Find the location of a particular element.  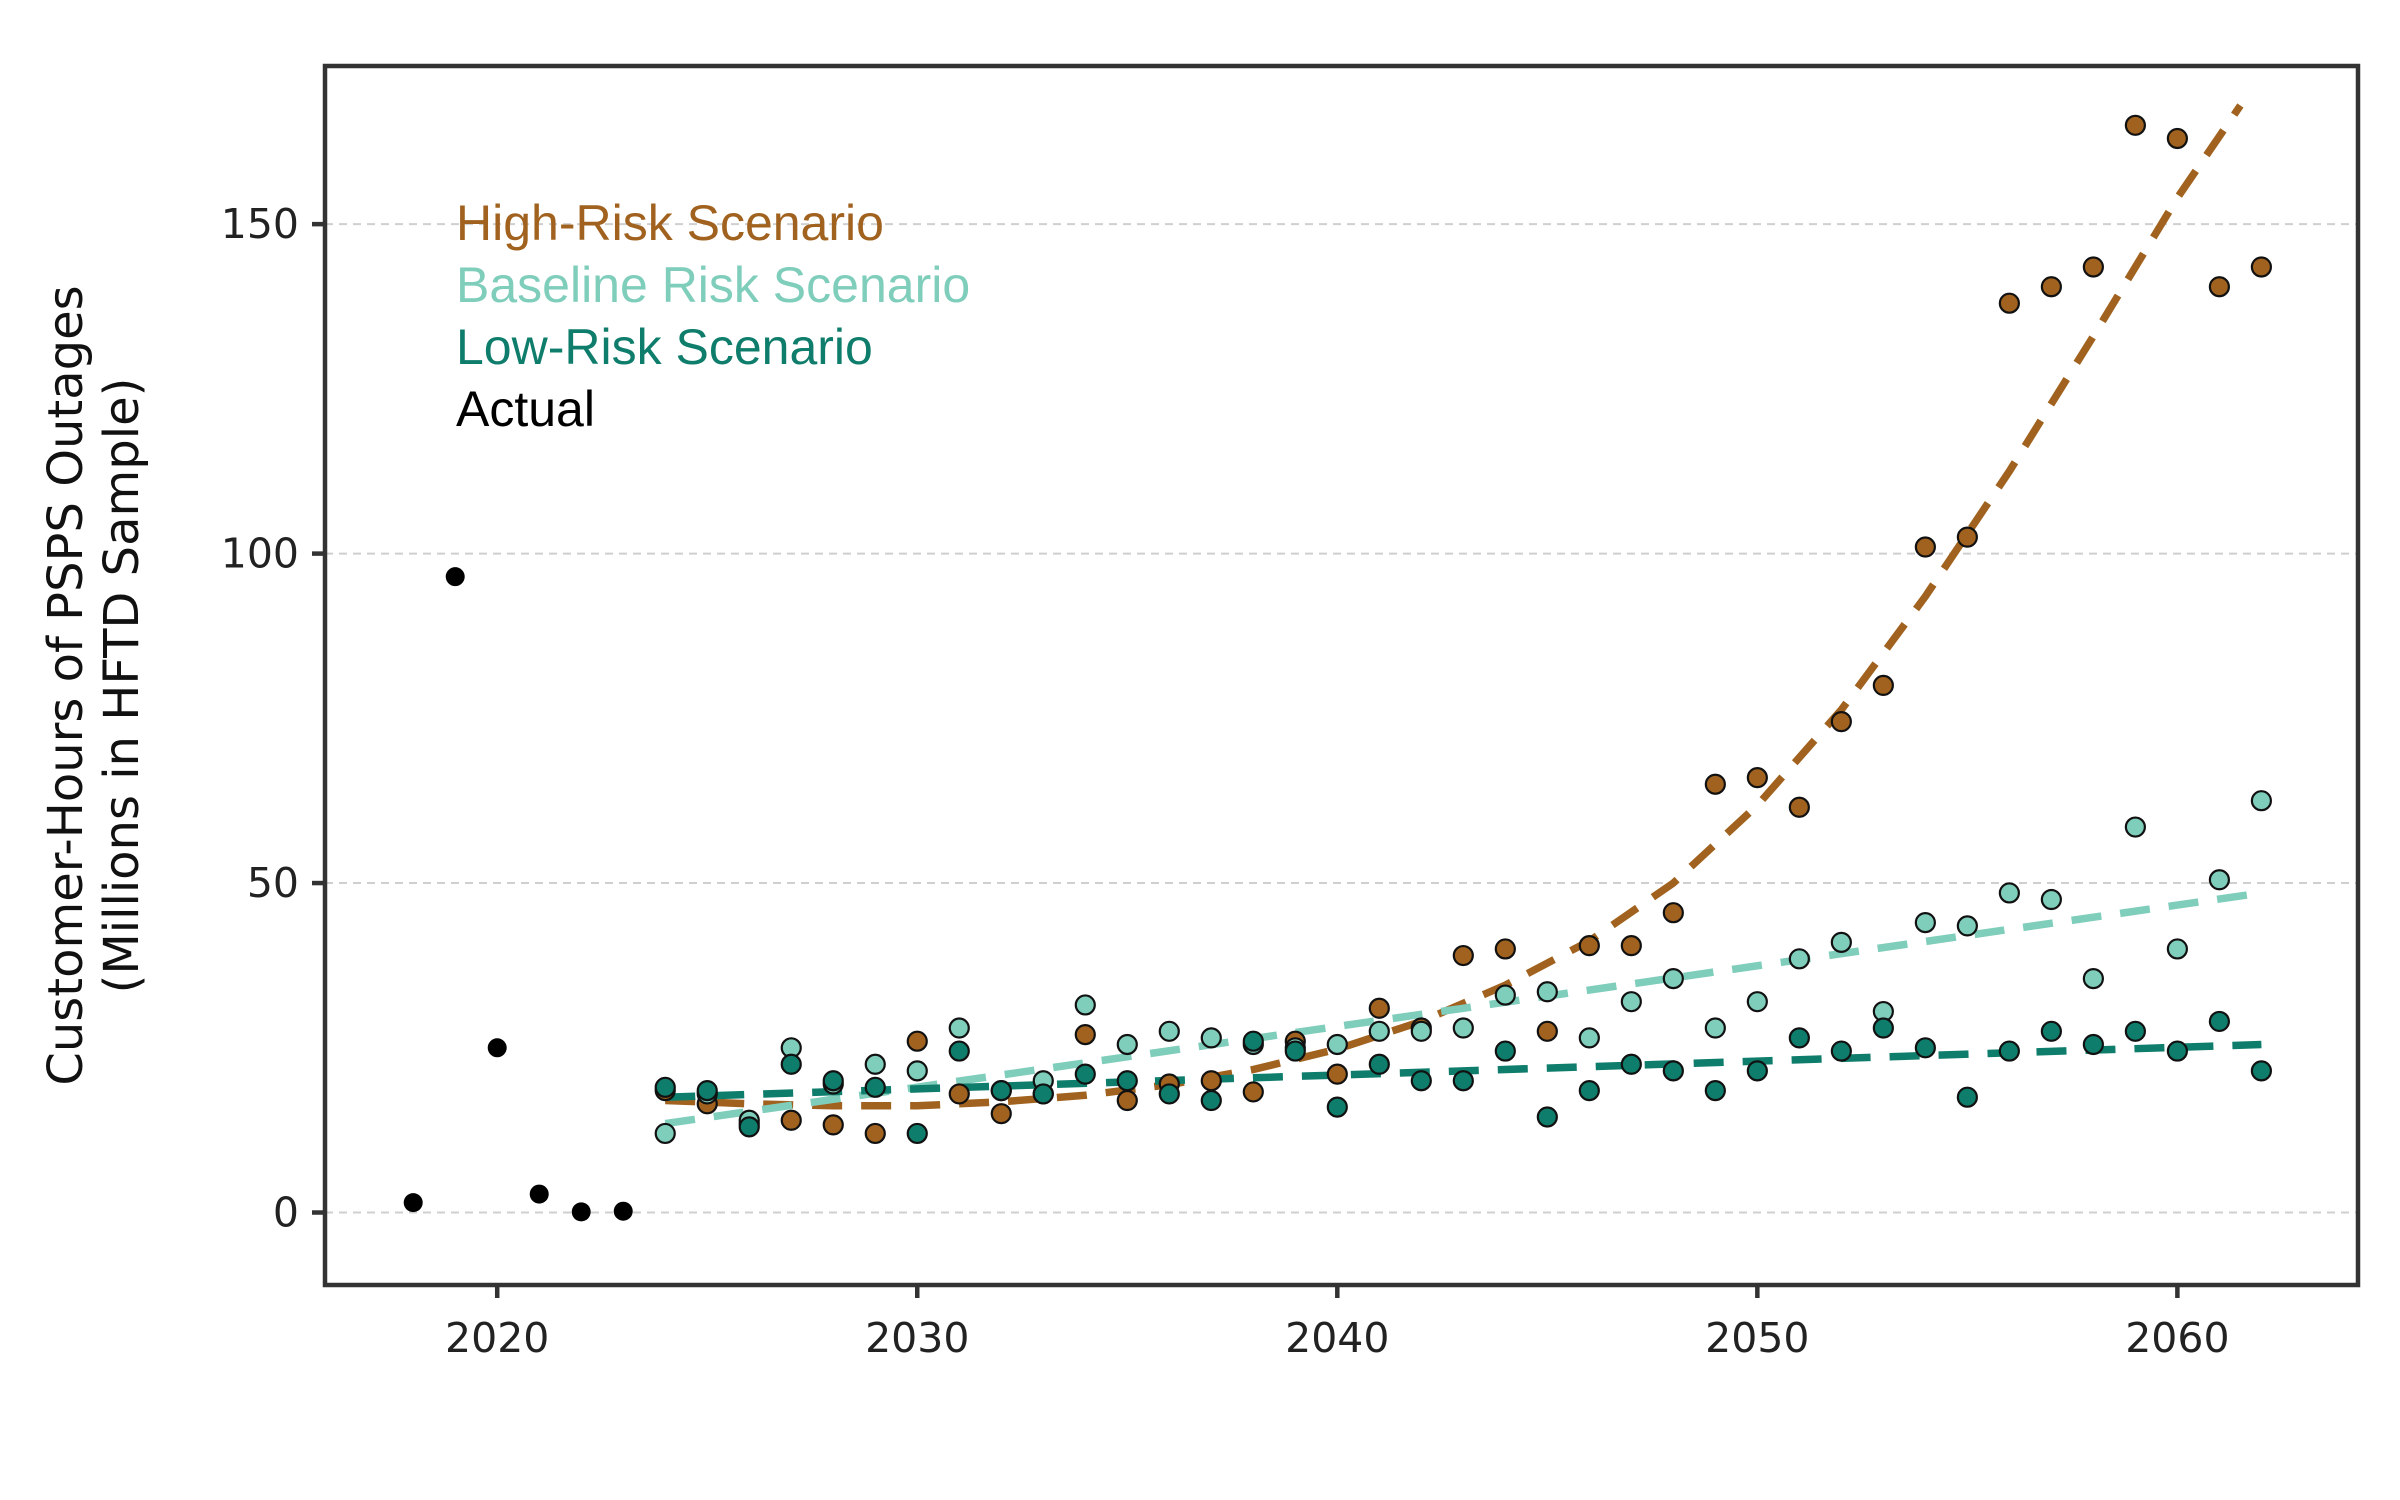

point-high-risk-scenario-2041 is located at coordinates (1379, 1008).